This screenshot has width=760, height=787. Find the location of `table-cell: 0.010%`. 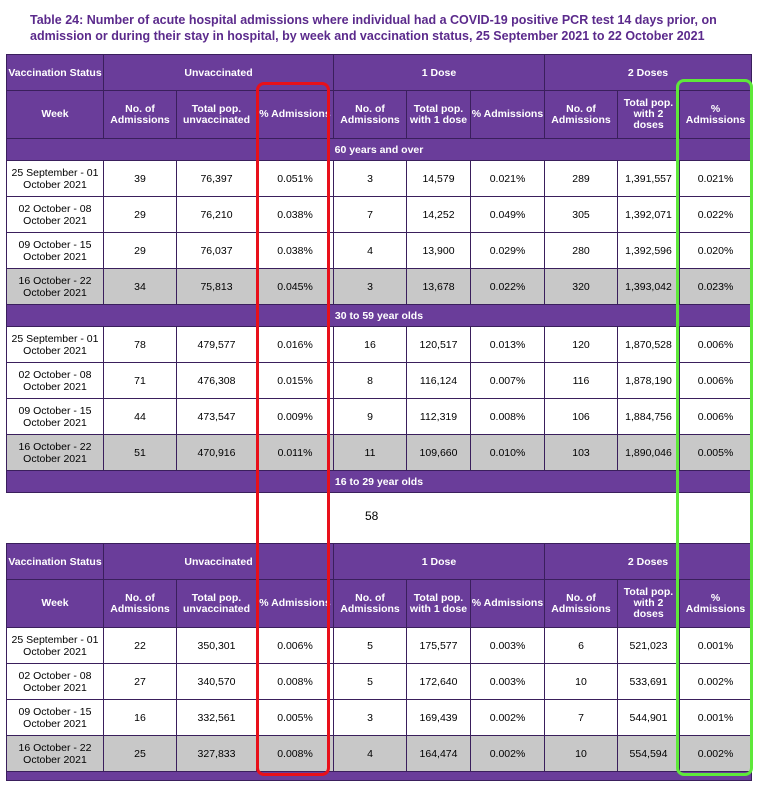

table-cell: 0.010% is located at coordinates (507, 452).